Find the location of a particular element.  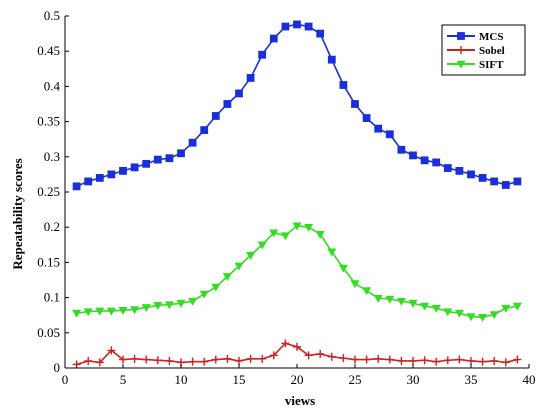

x-tick-label: 10 is located at coordinates (181, 379).